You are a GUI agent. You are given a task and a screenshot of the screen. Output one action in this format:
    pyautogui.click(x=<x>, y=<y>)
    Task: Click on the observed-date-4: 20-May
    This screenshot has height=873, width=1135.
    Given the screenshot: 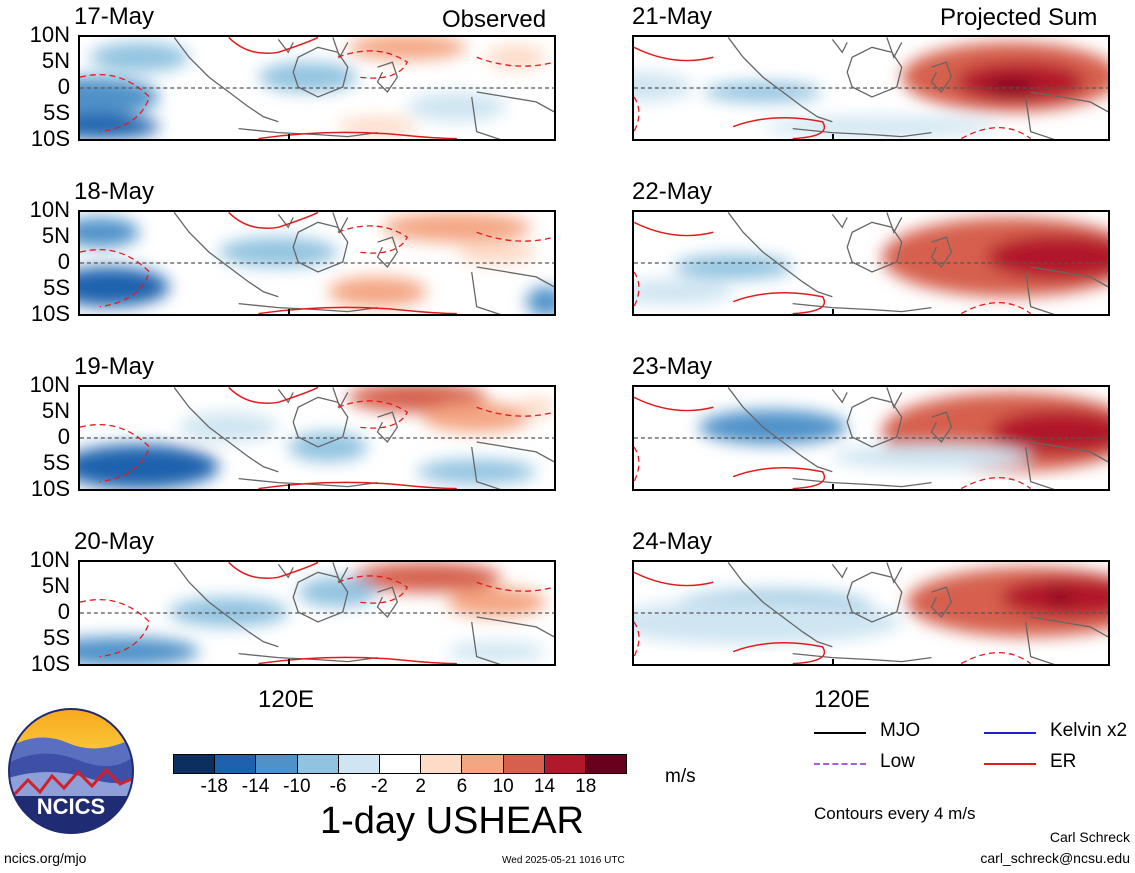 What is the action you would take?
    pyautogui.click(x=114, y=541)
    